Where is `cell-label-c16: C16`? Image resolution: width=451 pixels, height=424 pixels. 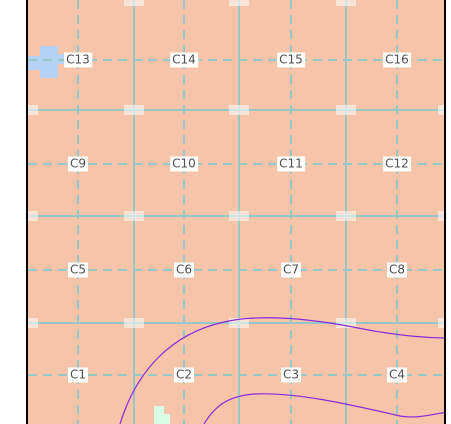
cell-label-c16: C16 is located at coordinates (397, 60).